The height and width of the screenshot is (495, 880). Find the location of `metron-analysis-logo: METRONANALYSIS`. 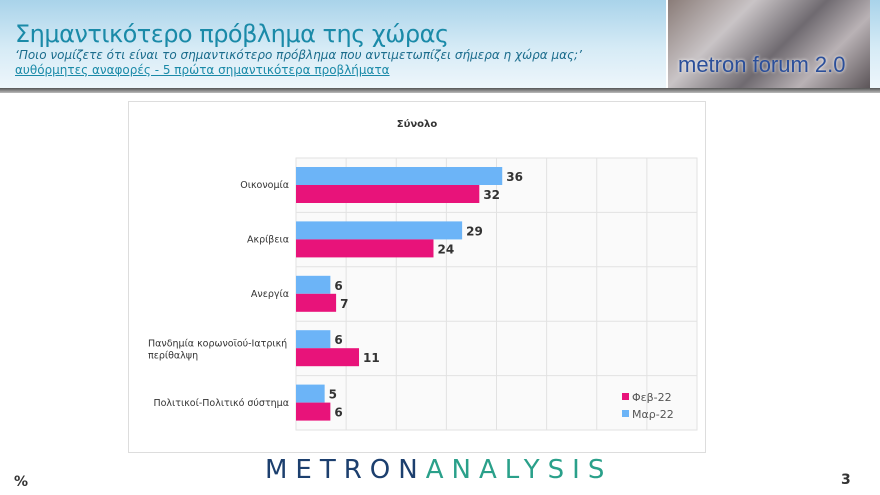

metron-analysis-logo: METRONANALYSIS is located at coordinates (438, 470).